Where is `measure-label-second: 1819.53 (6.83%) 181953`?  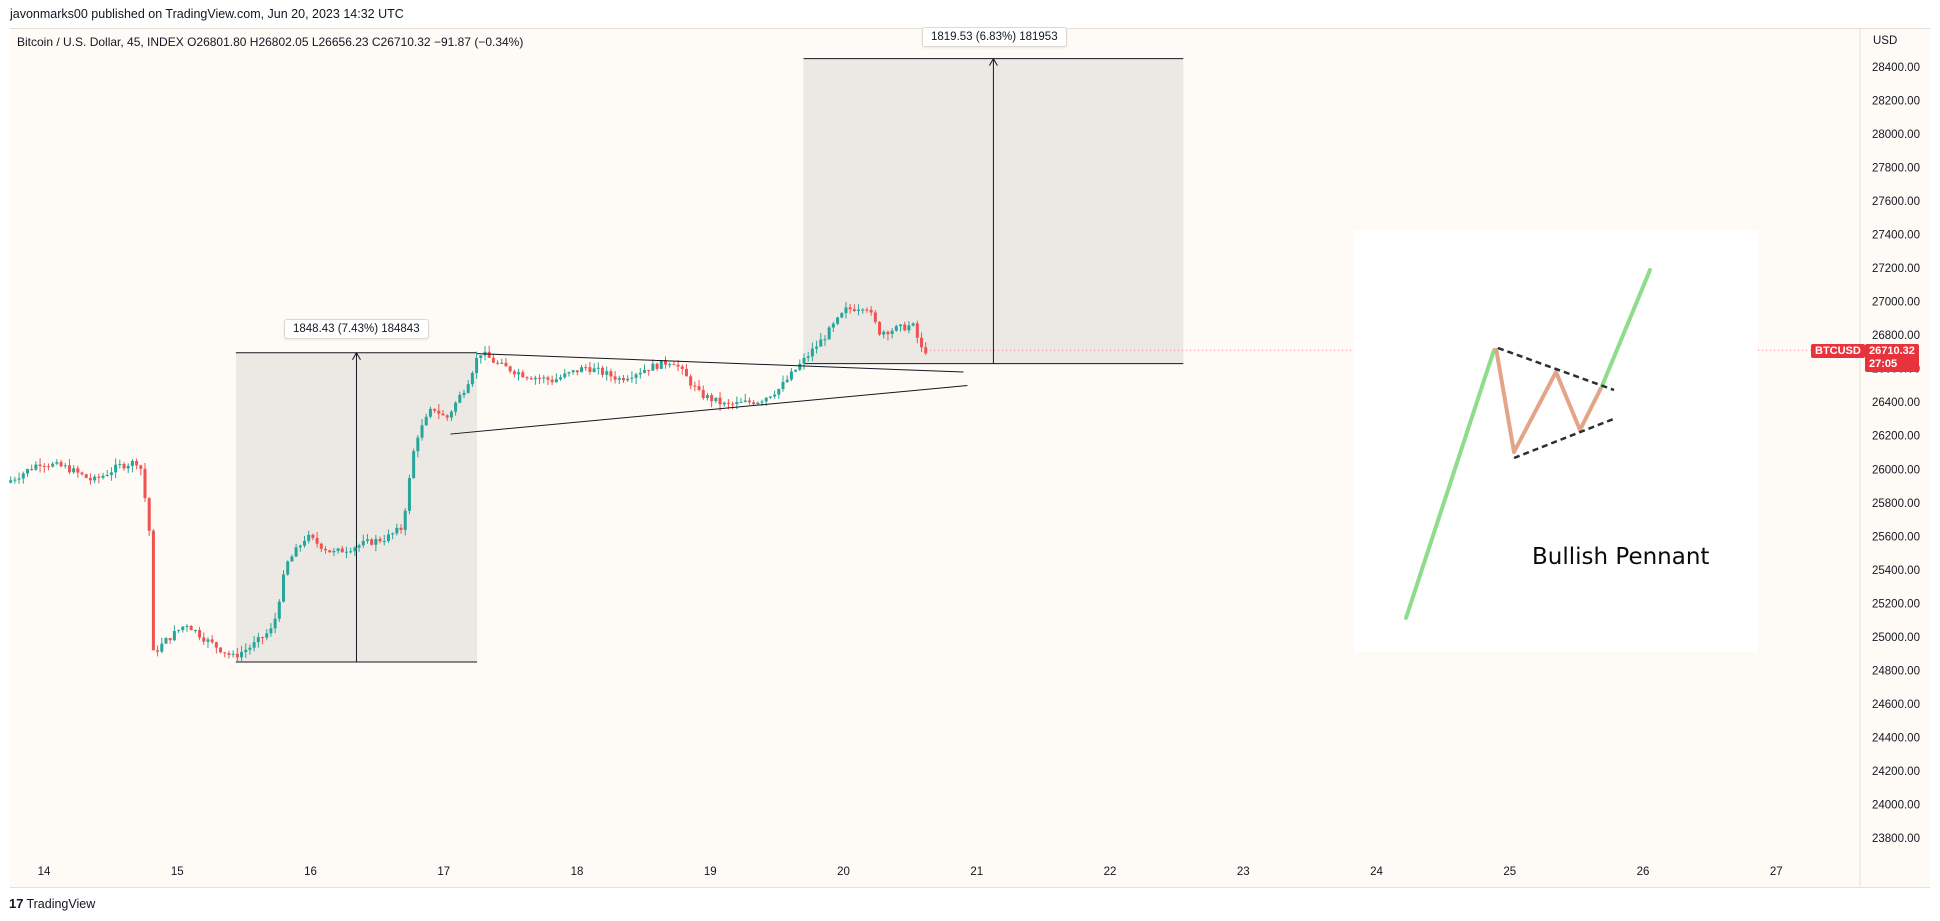
measure-label-second: 1819.53 (6.83%) 181953 is located at coordinates (994, 37).